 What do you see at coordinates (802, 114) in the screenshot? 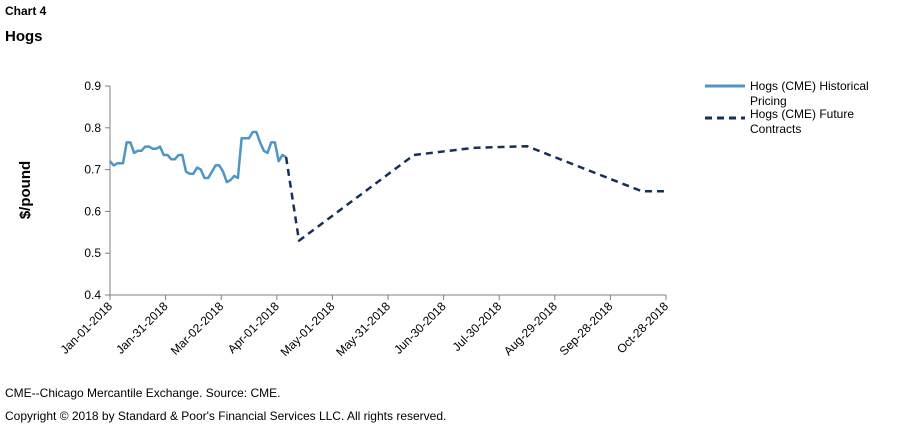
I see `legend-label-future-line1: Hogs (CME) Future` at bounding box center [802, 114].